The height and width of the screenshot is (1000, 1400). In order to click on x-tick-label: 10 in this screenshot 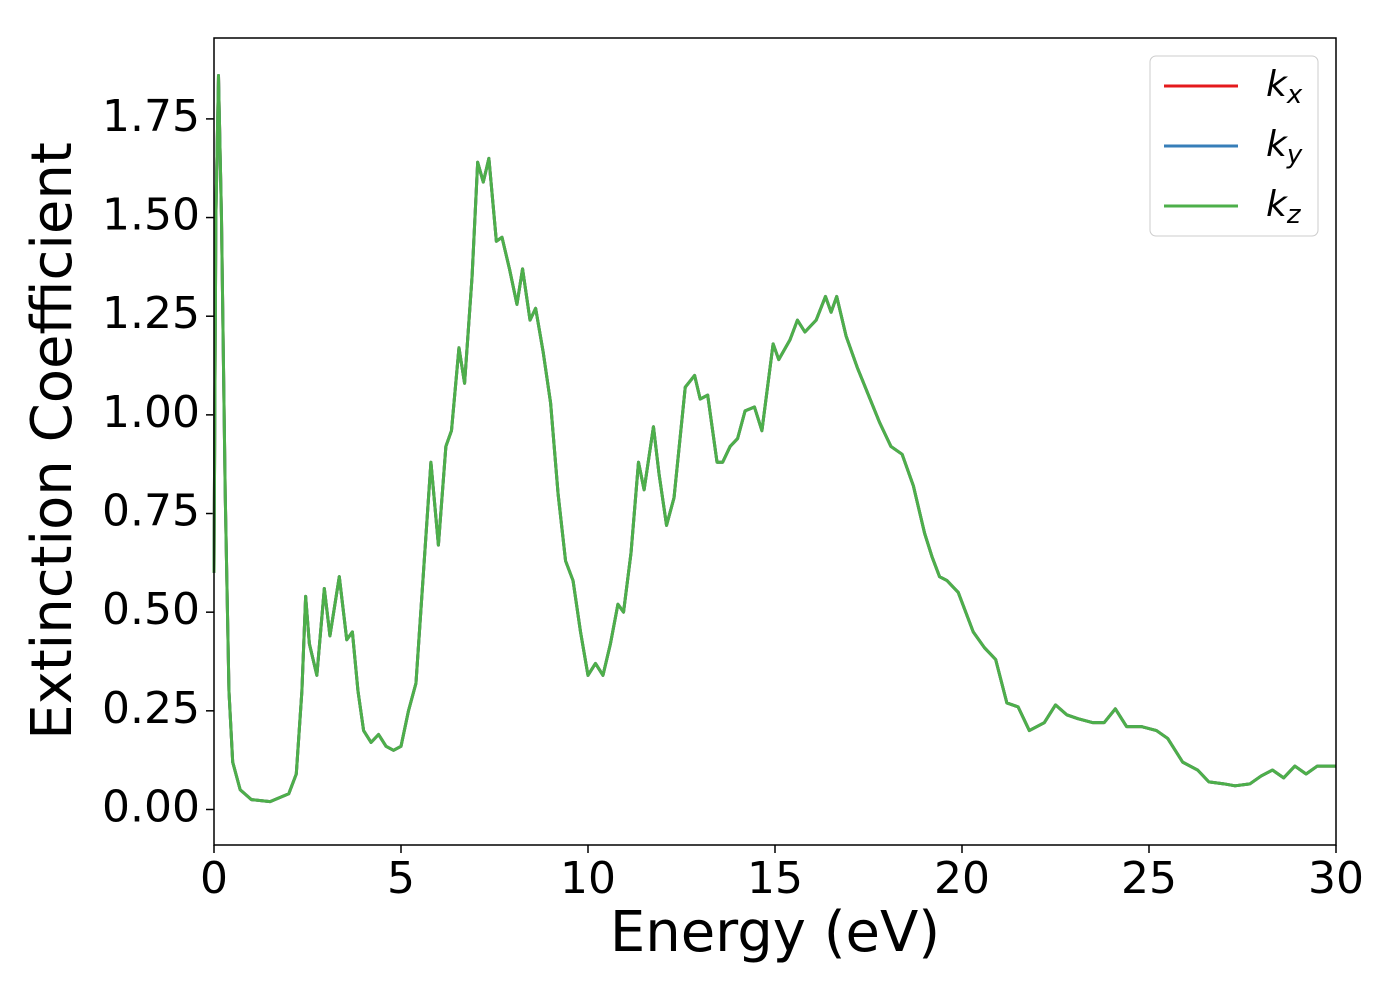, I will do `click(588, 878)`.